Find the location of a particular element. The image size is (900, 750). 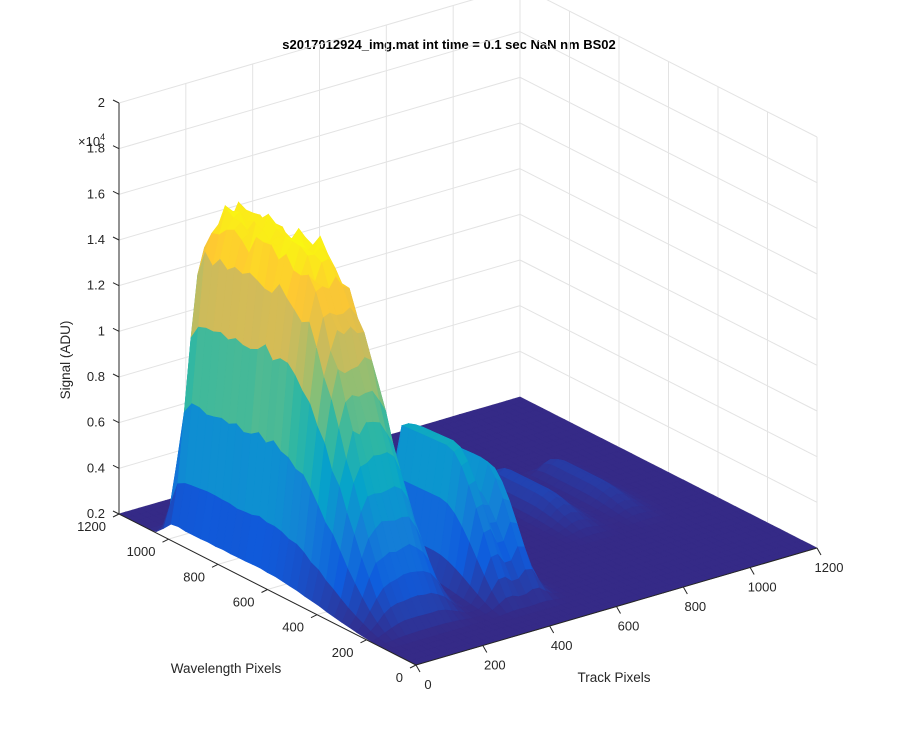

y-tick-label: 200 is located at coordinates (343, 652).